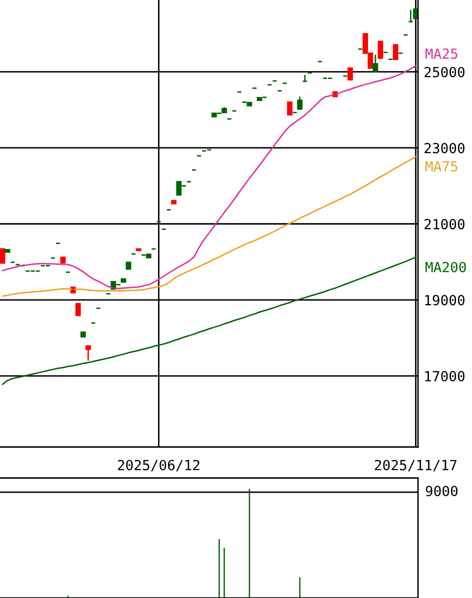 The width and height of the screenshot is (472, 598). I want to click on series-label: MA75, so click(442, 166).